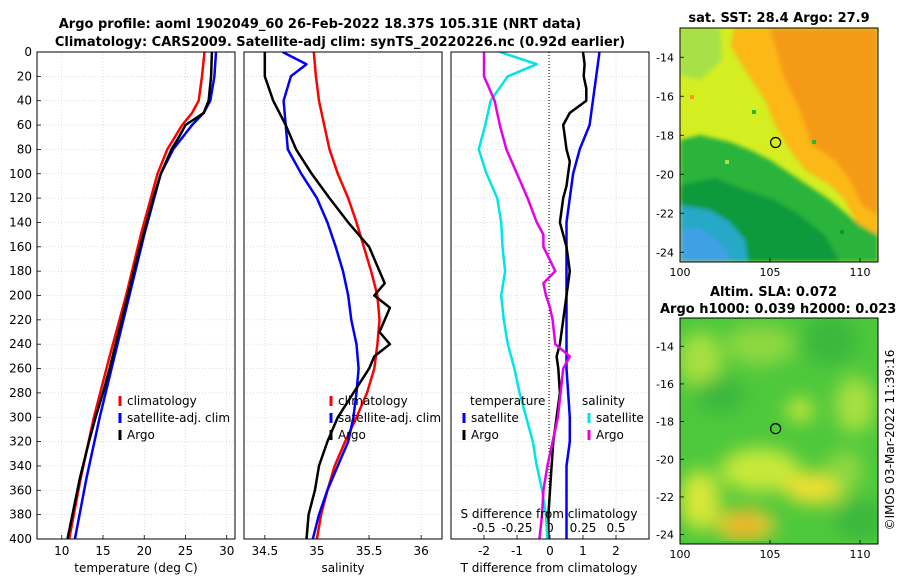  I want to click on temperature-legend: climatology satellite-adj. clim Argo, so click(174, 418).